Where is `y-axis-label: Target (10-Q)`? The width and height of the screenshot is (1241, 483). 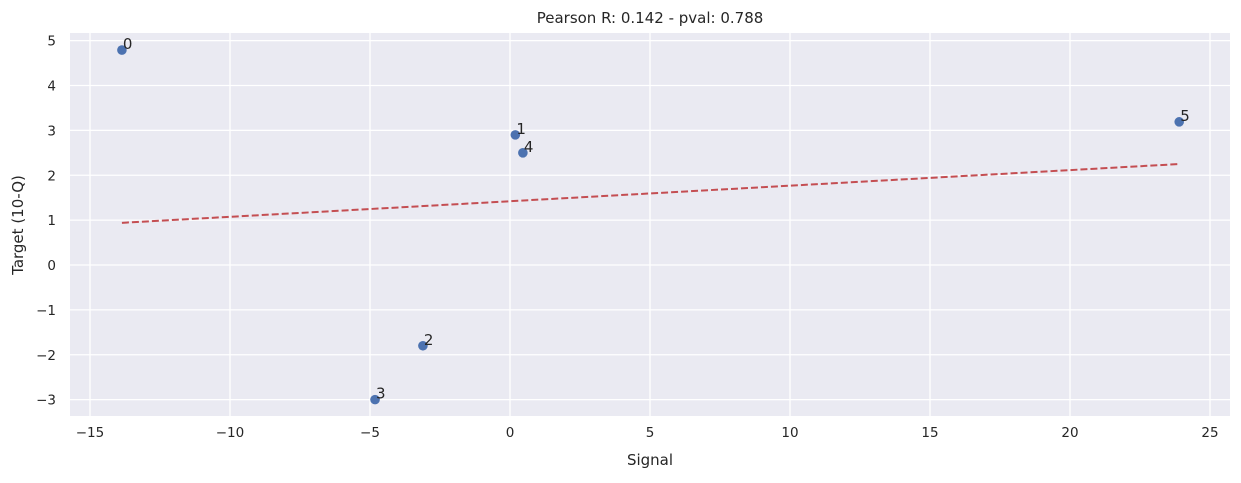
y-axis-label: Target (10-Q) is located at coordinates (18, 225).